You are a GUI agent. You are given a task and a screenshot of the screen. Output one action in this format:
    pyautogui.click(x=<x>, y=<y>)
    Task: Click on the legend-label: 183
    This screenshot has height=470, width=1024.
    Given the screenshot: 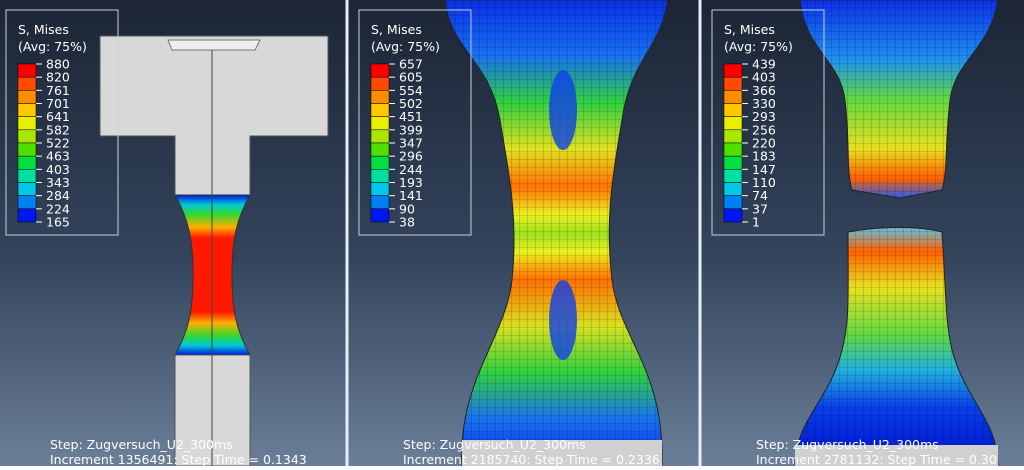 What is the action you would take?
    pyautogui.click(x=764, y=156)
    